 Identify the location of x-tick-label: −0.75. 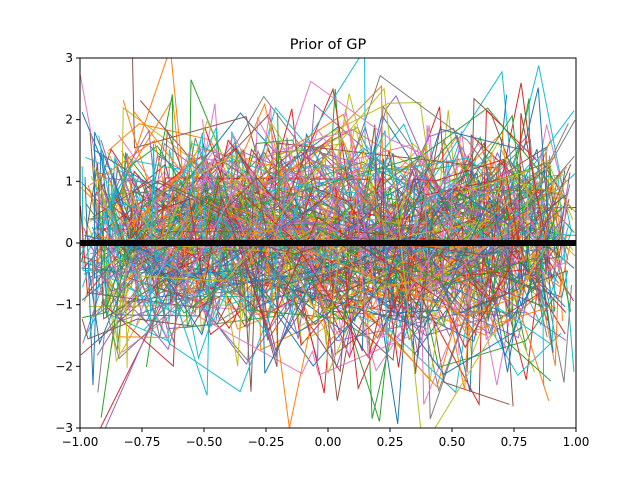
(142, 442).